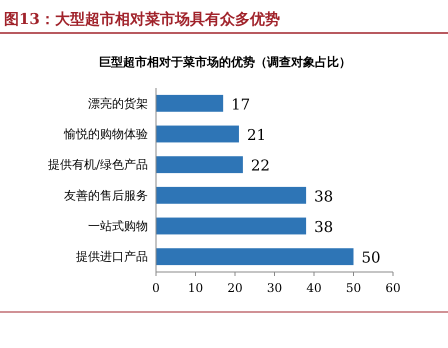  I want to click on x-tick-label: 0, so click(156, 288).